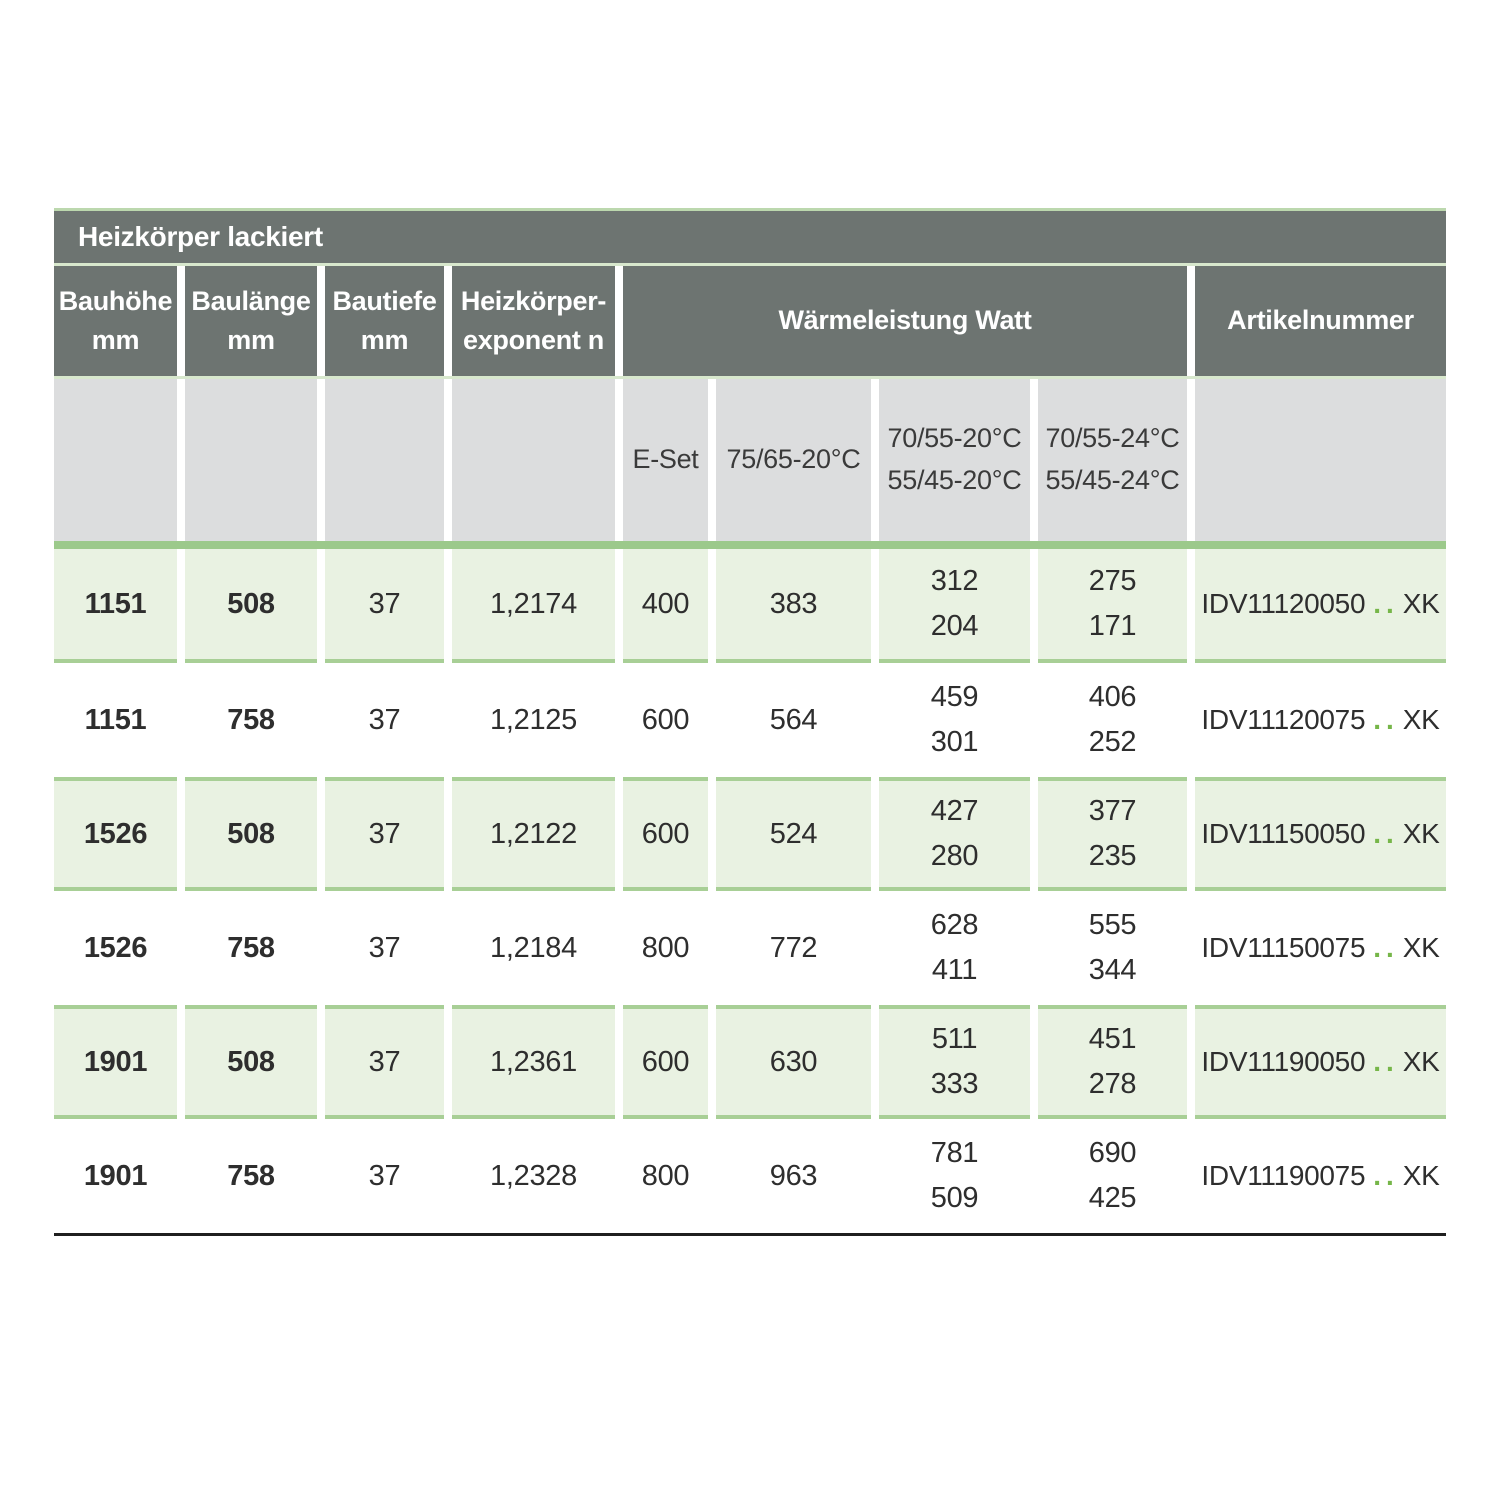 The width and height of the screenshot is (1500, 1500). Describe the element at coordinates (954, 626) in the screenshot. I see `watt-low: 204` at that location.